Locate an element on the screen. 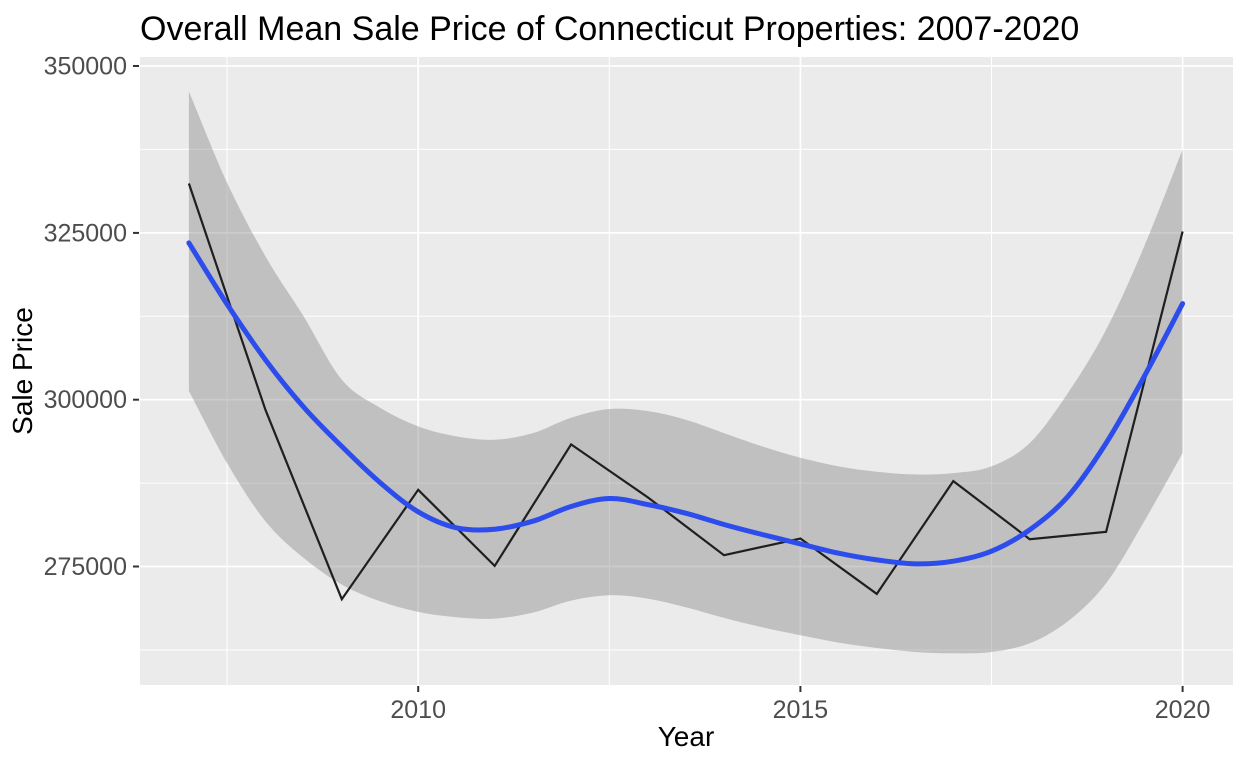  y-tick-label: 350000 is located at coordinates (85, 67).